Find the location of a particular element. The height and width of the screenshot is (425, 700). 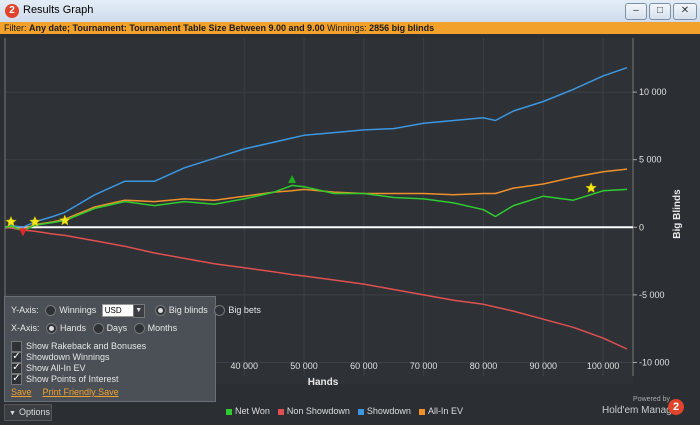

x-tick-label: 60 000 is located at coordinates (364, 366).